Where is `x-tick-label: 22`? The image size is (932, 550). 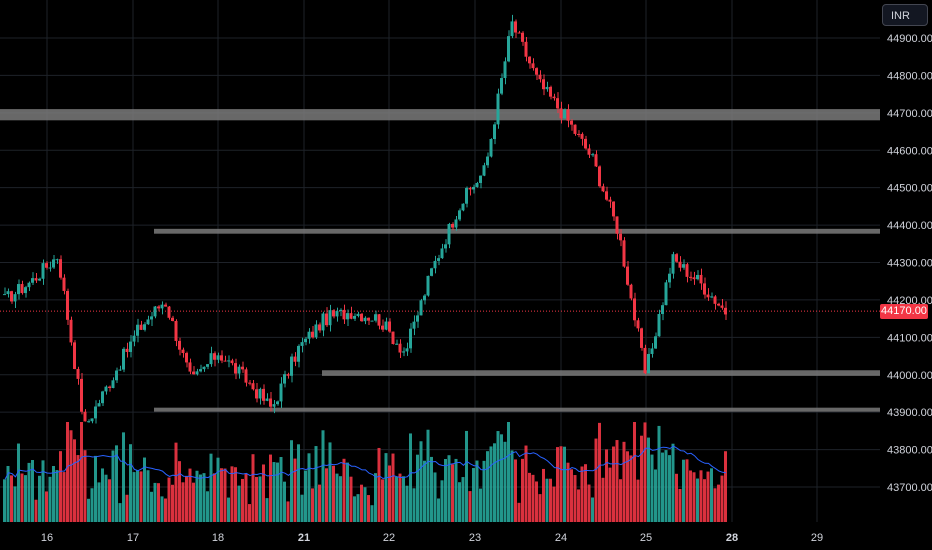 x-tick-label: 22 is located at coordinates (389, 538).